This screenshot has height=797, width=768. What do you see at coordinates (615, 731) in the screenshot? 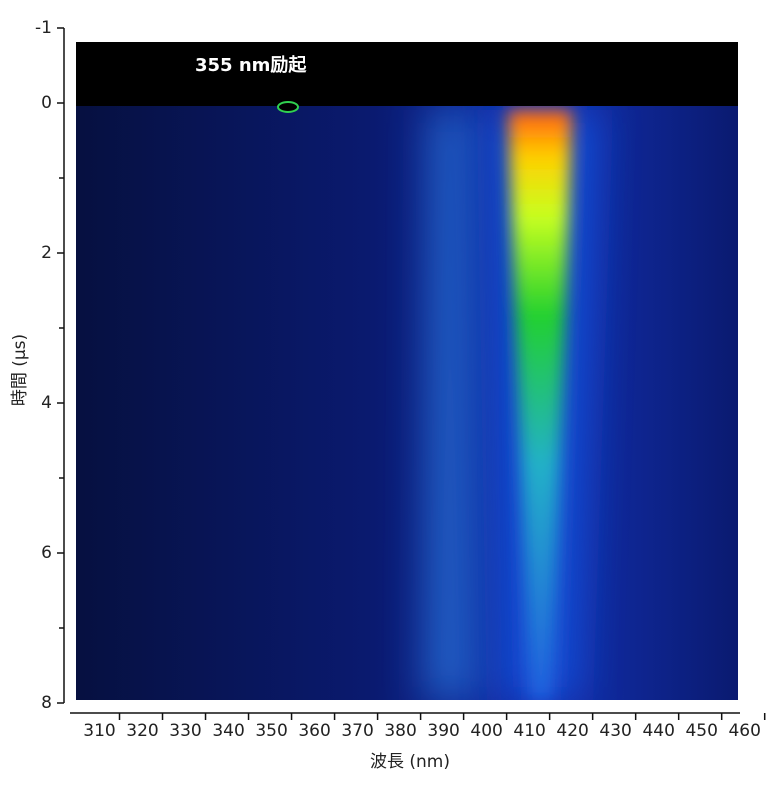
I see `x-tick-label: 430` at bounding box center [615, 731].